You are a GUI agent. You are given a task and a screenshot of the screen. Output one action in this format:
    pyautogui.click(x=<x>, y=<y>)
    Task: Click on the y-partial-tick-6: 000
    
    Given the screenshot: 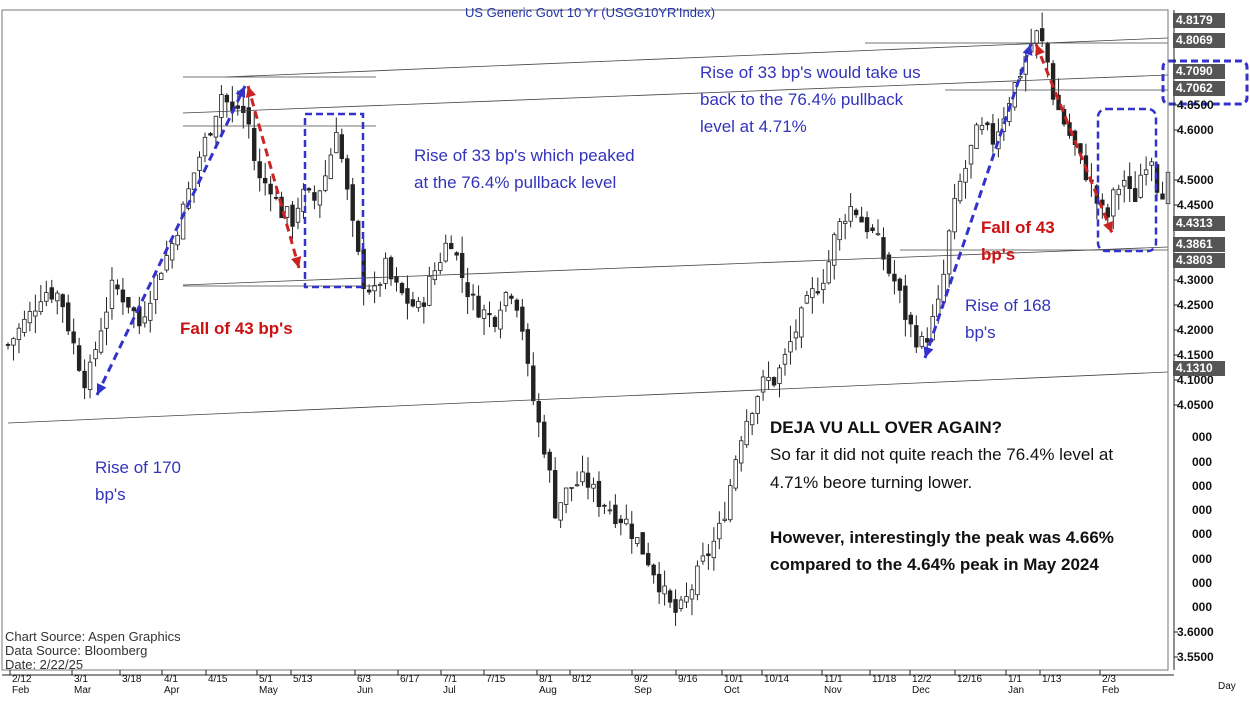 What is the action you would take?
    pyautogui.click(x=1202, y=583)
    